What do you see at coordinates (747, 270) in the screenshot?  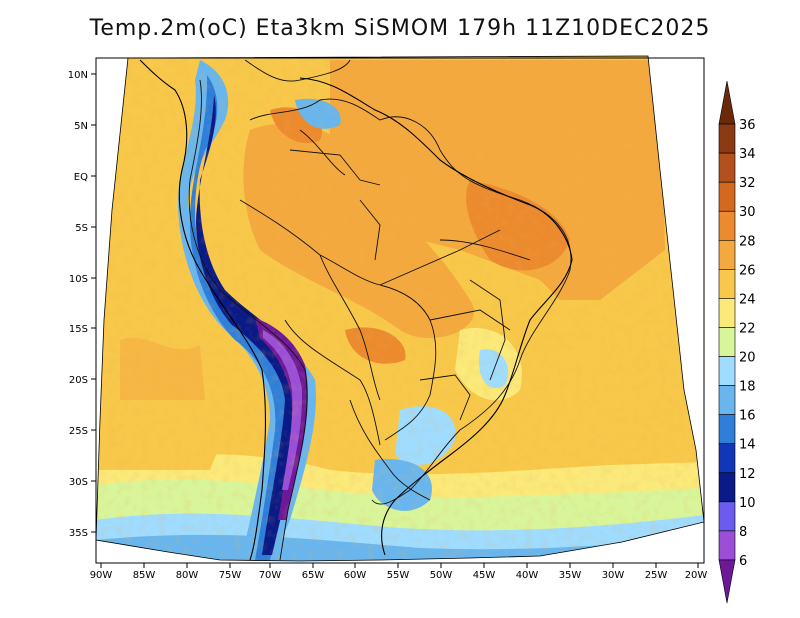 I see `colorbar-label: 26` at bounding box center [747, 270].